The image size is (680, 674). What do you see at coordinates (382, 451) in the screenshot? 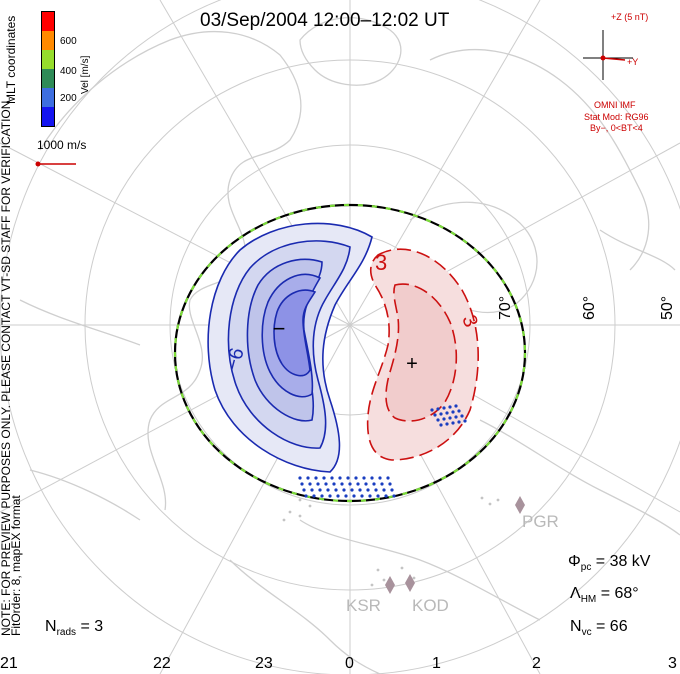
I see `velocity-vectors` at bounding box center [382, 451].